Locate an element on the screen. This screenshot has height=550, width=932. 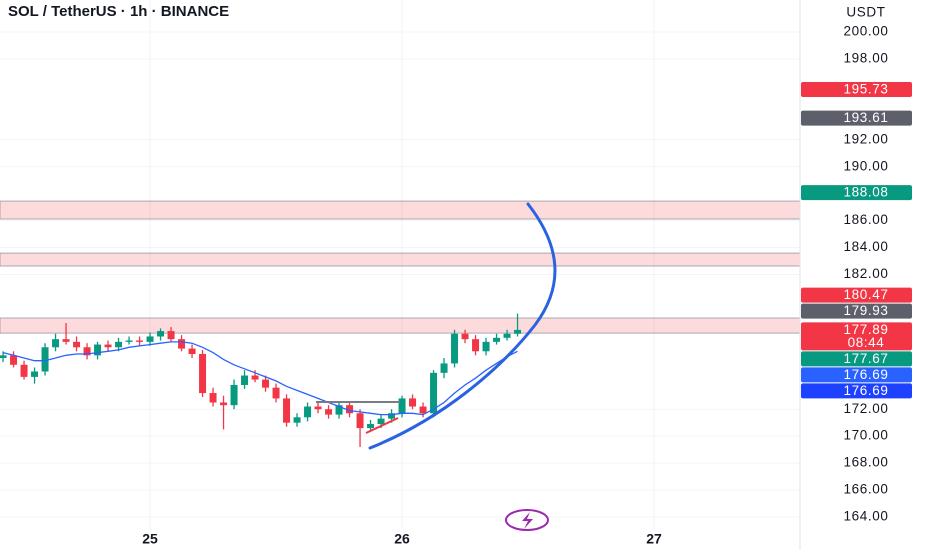
curve-annotation is located at coordinates (462, 326).